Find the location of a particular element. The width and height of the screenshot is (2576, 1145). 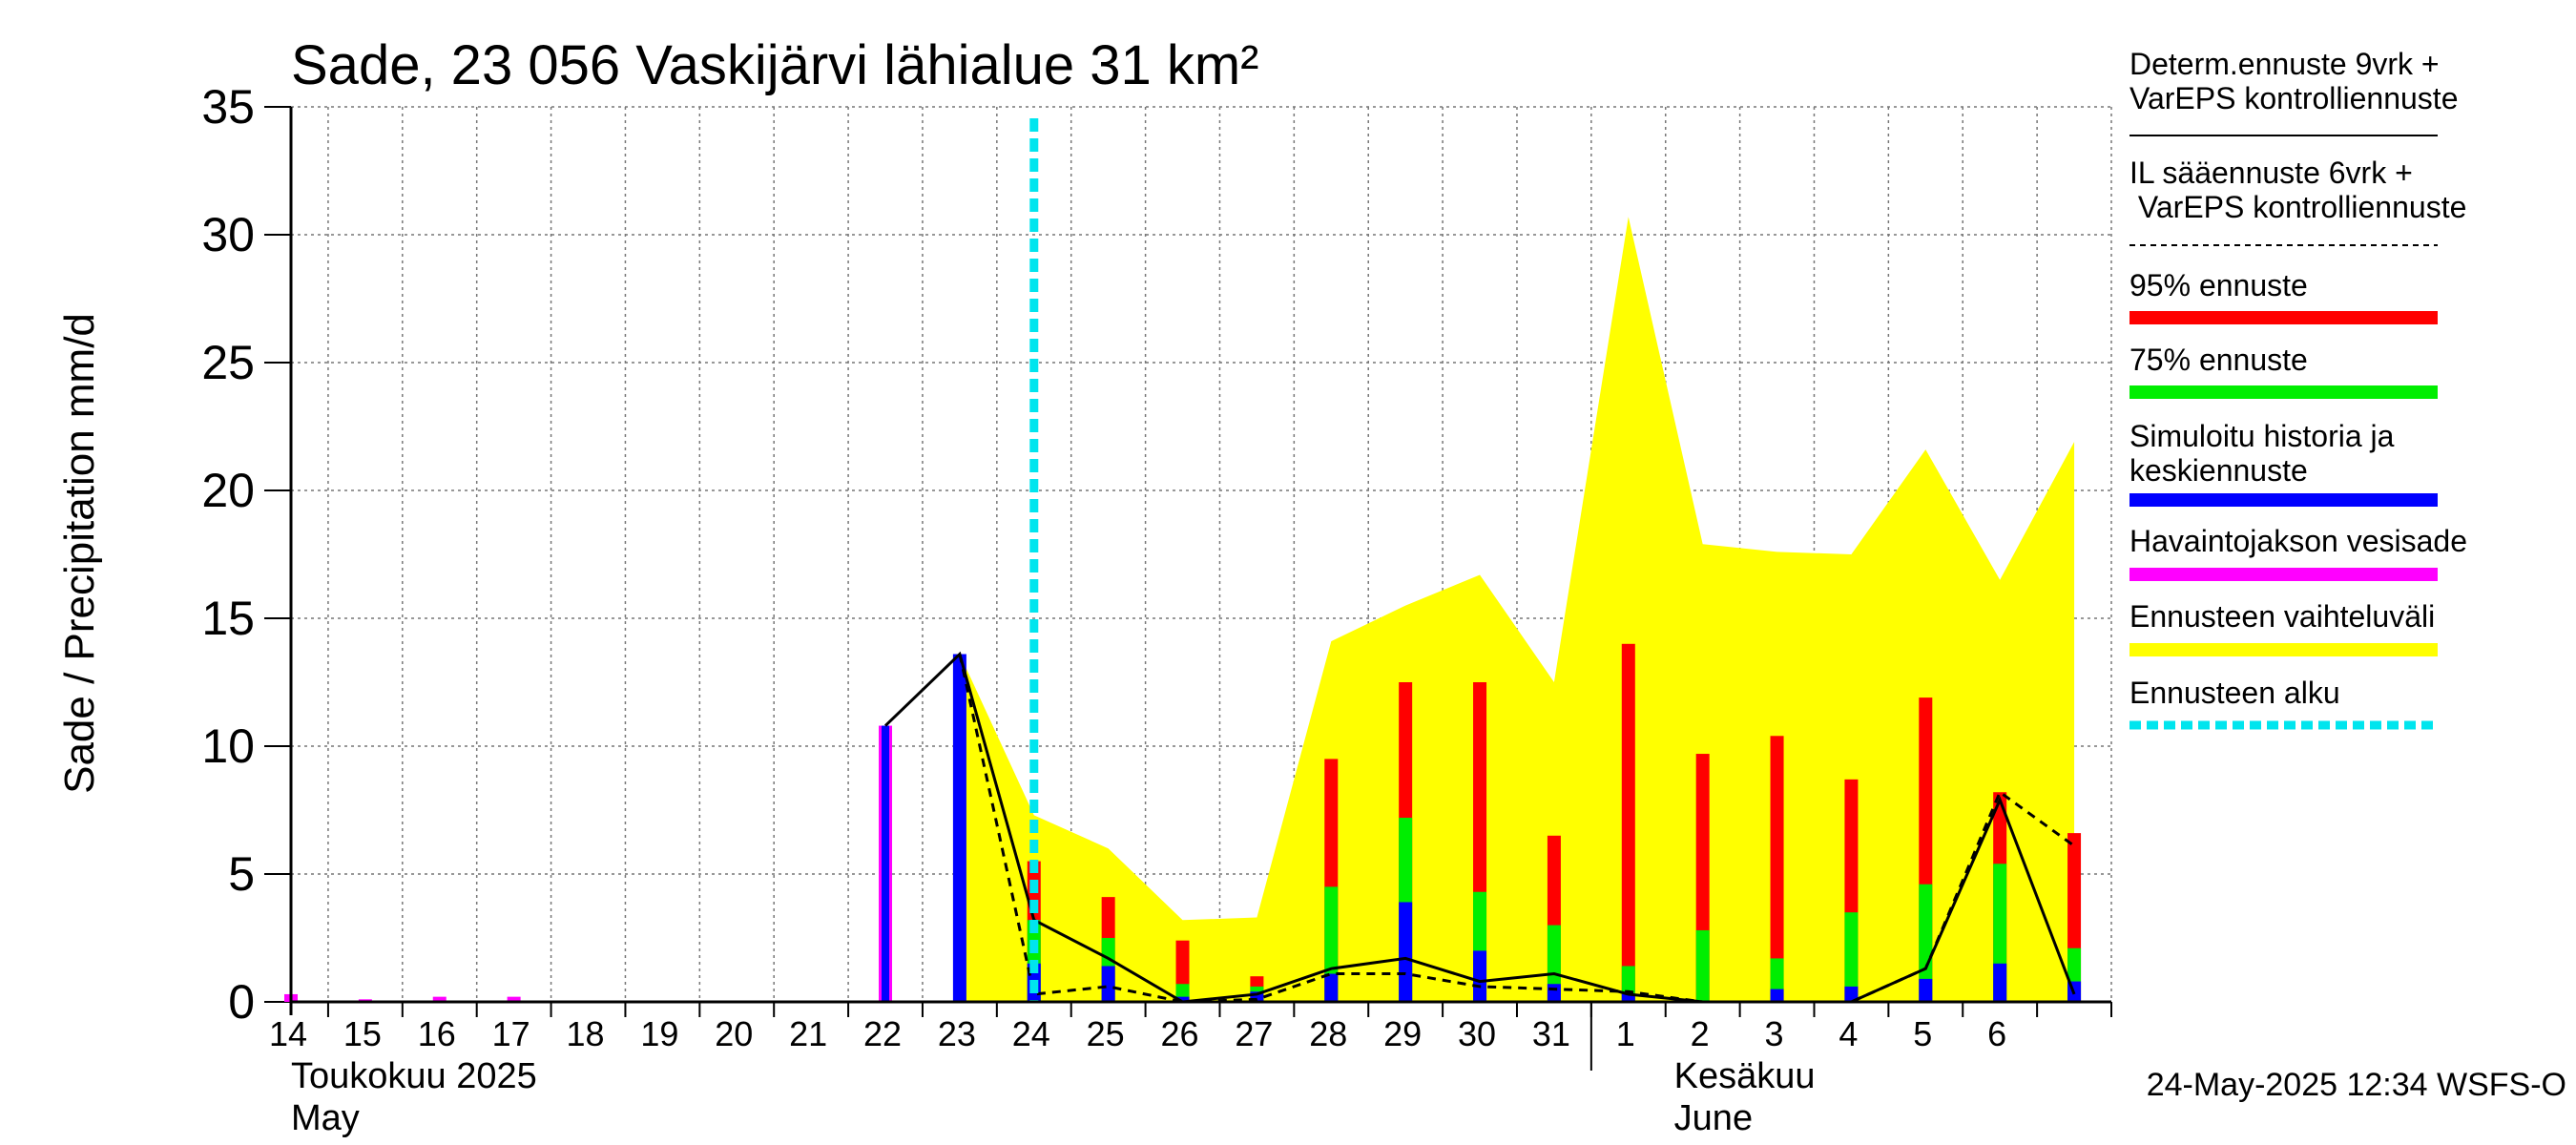

x-tick-label: 5 is located at coordinates (1922, 1034).